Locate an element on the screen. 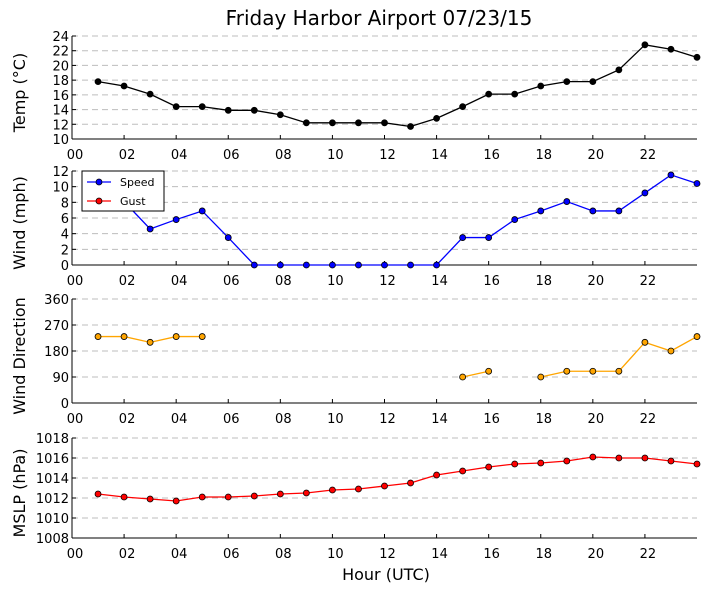 Image resolution: width=705 pixels, height=594 pixels. y-tick-label: 2 is located at coordinates (65, 250).